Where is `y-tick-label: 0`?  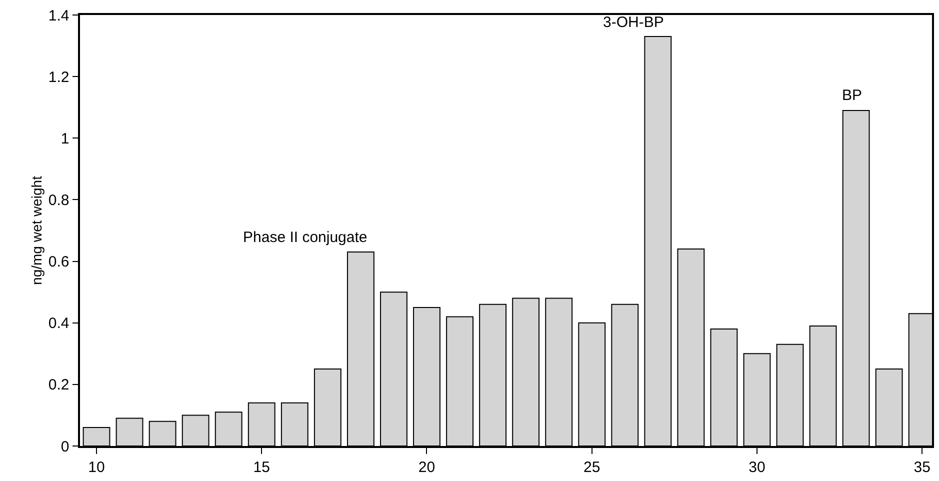
y-tick-label: 0 is located at coordinates (65, 447).